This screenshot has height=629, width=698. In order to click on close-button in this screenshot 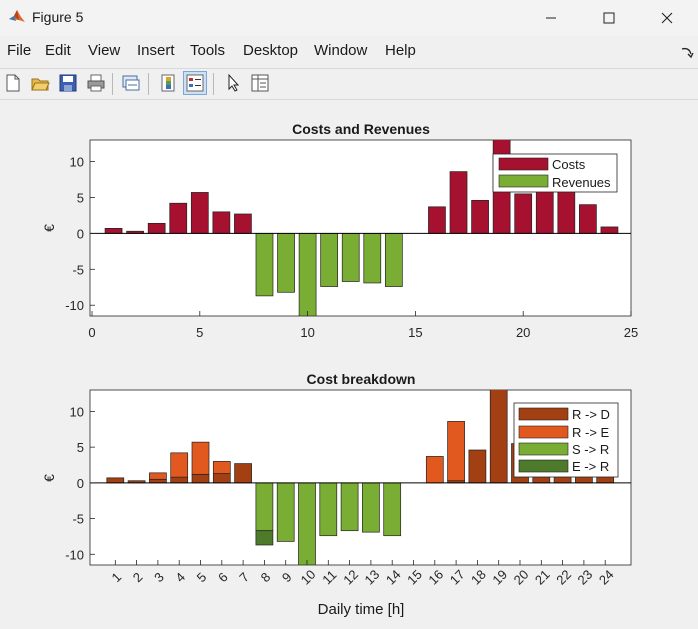, I will do `click(667, 18)`.